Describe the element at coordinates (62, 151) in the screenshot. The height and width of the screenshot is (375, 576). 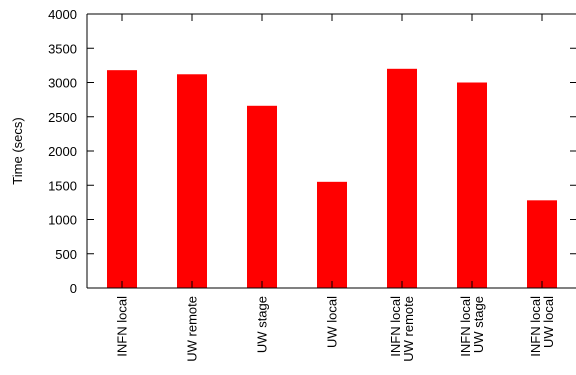
I see `y-tick-label: 2000` at that location.